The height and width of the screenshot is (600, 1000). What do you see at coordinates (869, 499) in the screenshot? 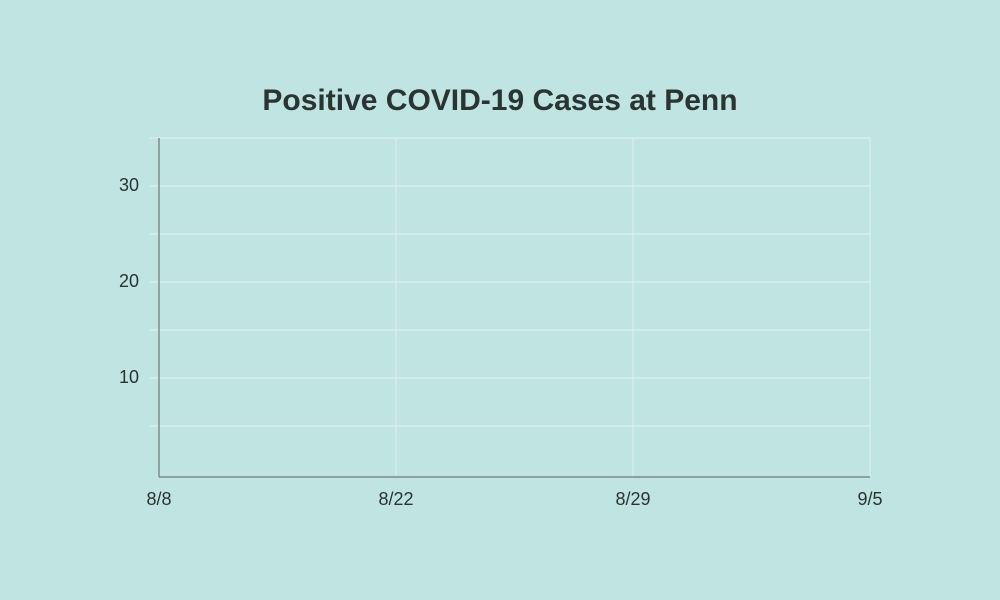
I see `x-tick-label: 9/5` at bounding box center [869, 499].